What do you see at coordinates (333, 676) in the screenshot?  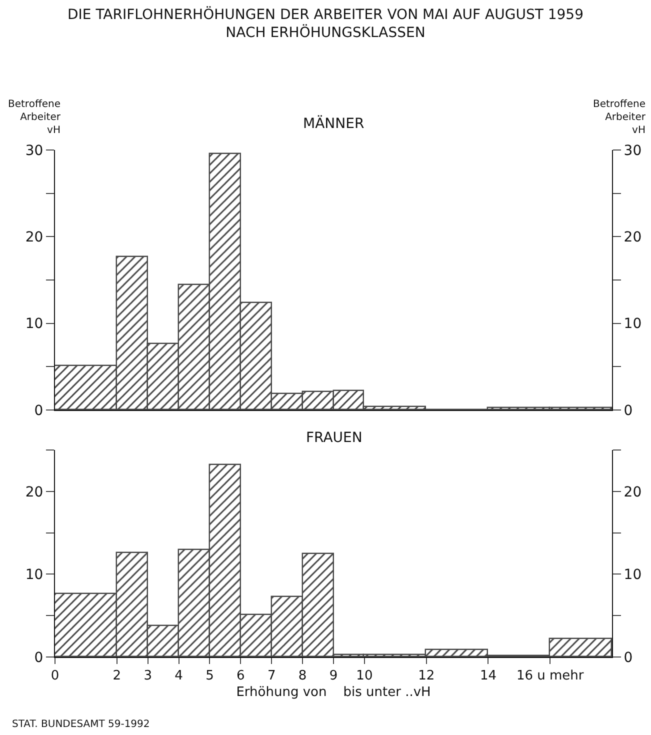 I see `x-tick-label: 9` at bounding box center [333, 676].